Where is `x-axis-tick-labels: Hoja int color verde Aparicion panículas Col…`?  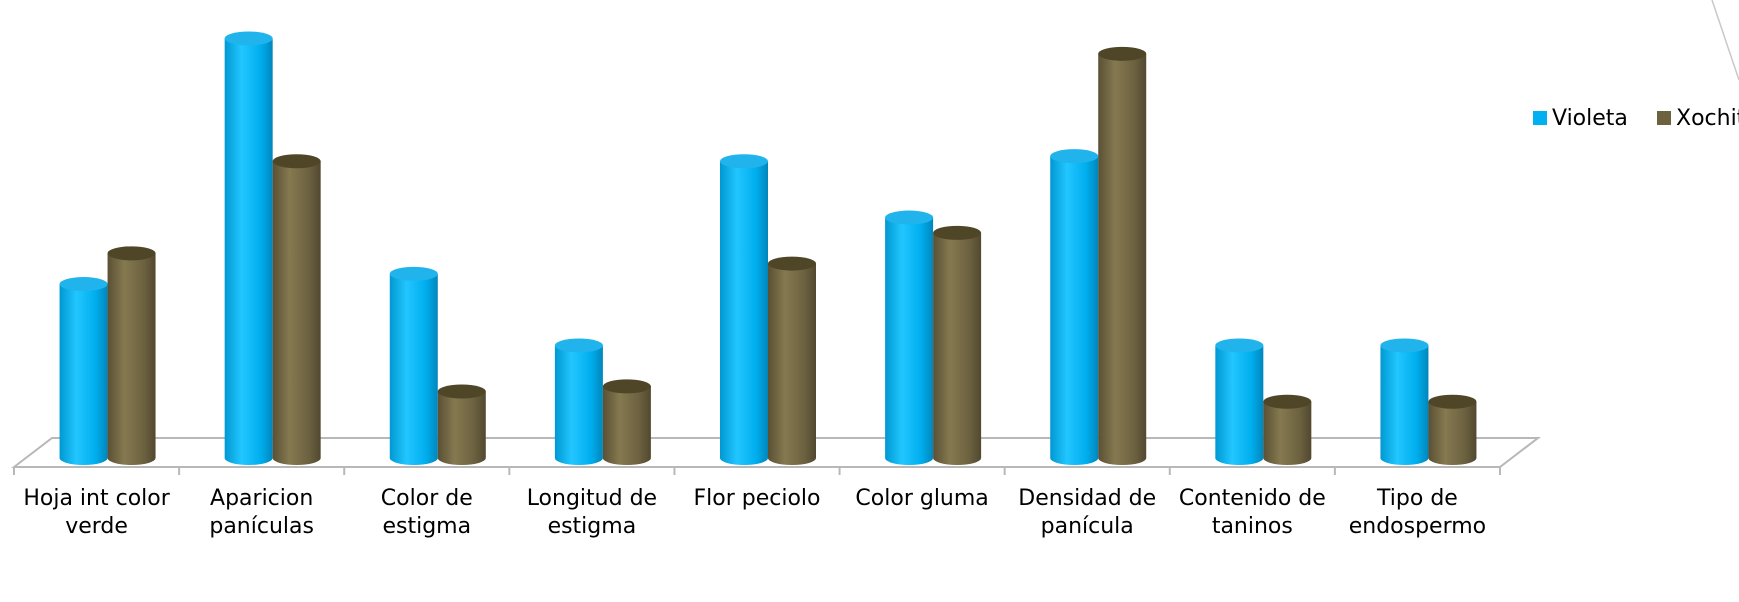 x-axis-tick-labels: Hoja int color verde Aparicion panículas Col… is located at coordinates (754, 512).